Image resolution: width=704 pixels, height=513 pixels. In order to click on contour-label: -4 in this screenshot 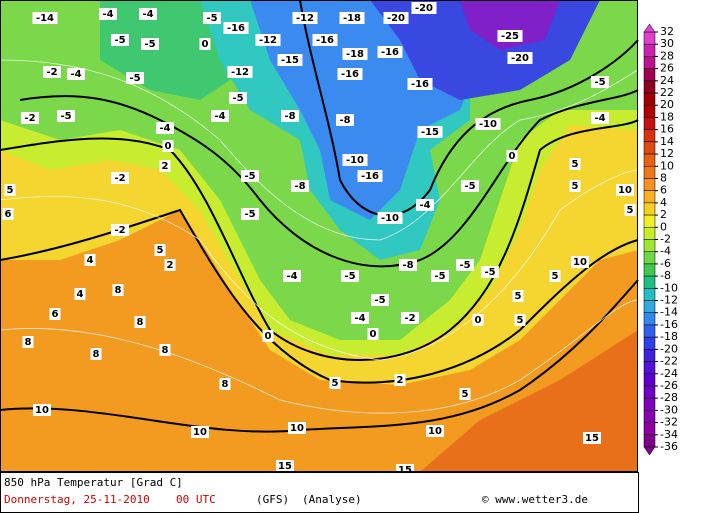, I will do `click(219, 116)`.